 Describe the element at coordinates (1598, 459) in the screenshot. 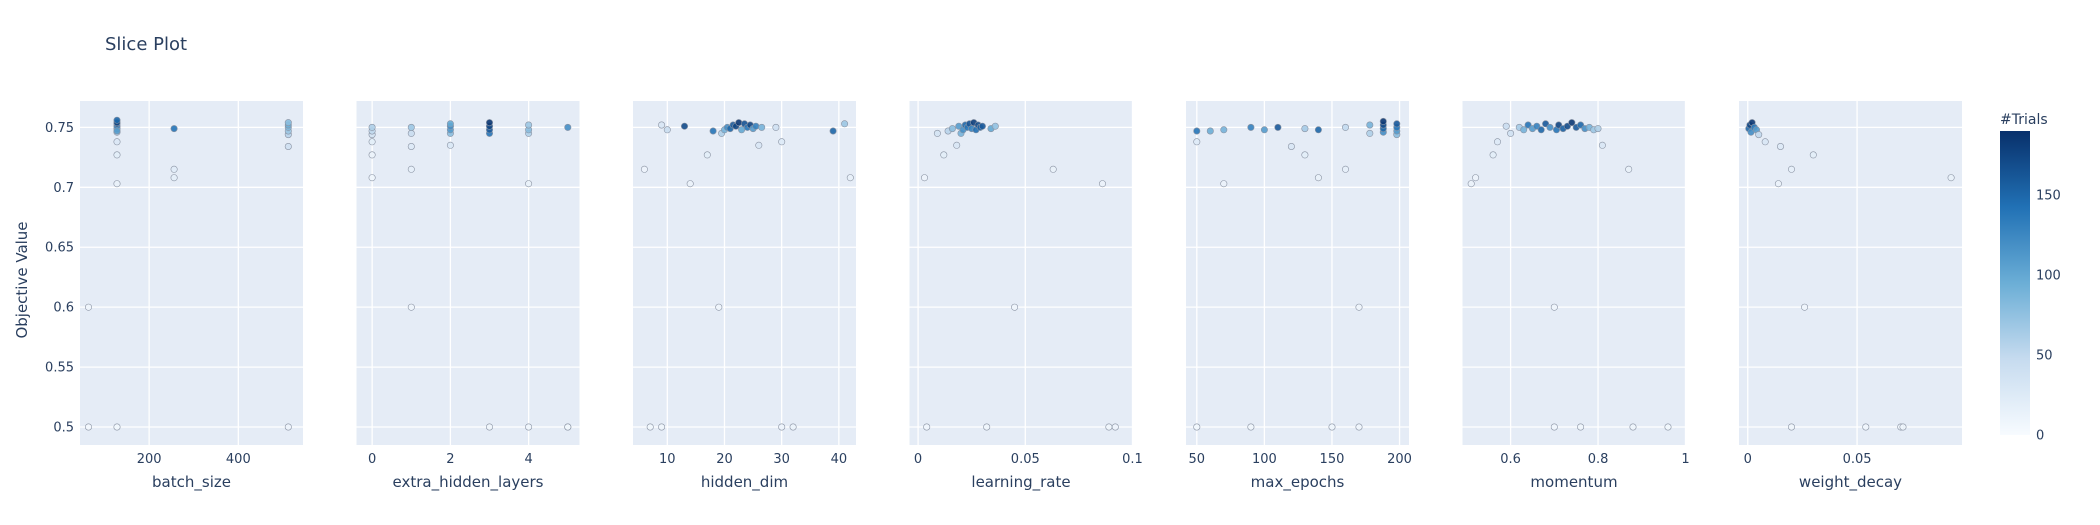

I see `x-tick-label: 0.8` at that location.